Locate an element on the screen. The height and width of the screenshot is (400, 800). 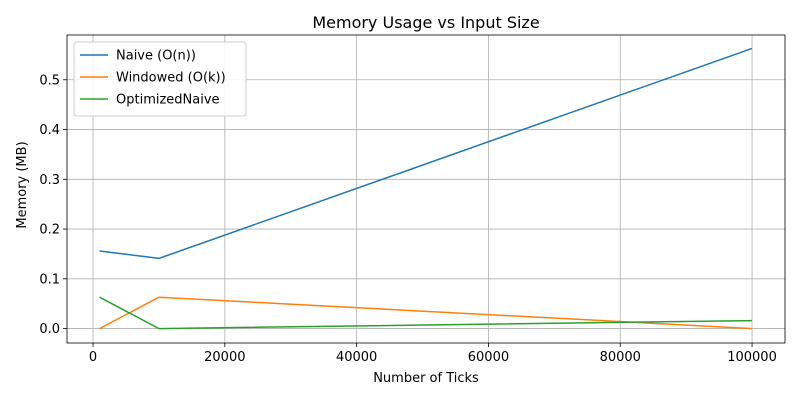
x-tick-label: 20000 is located at coordinates (224, 357).